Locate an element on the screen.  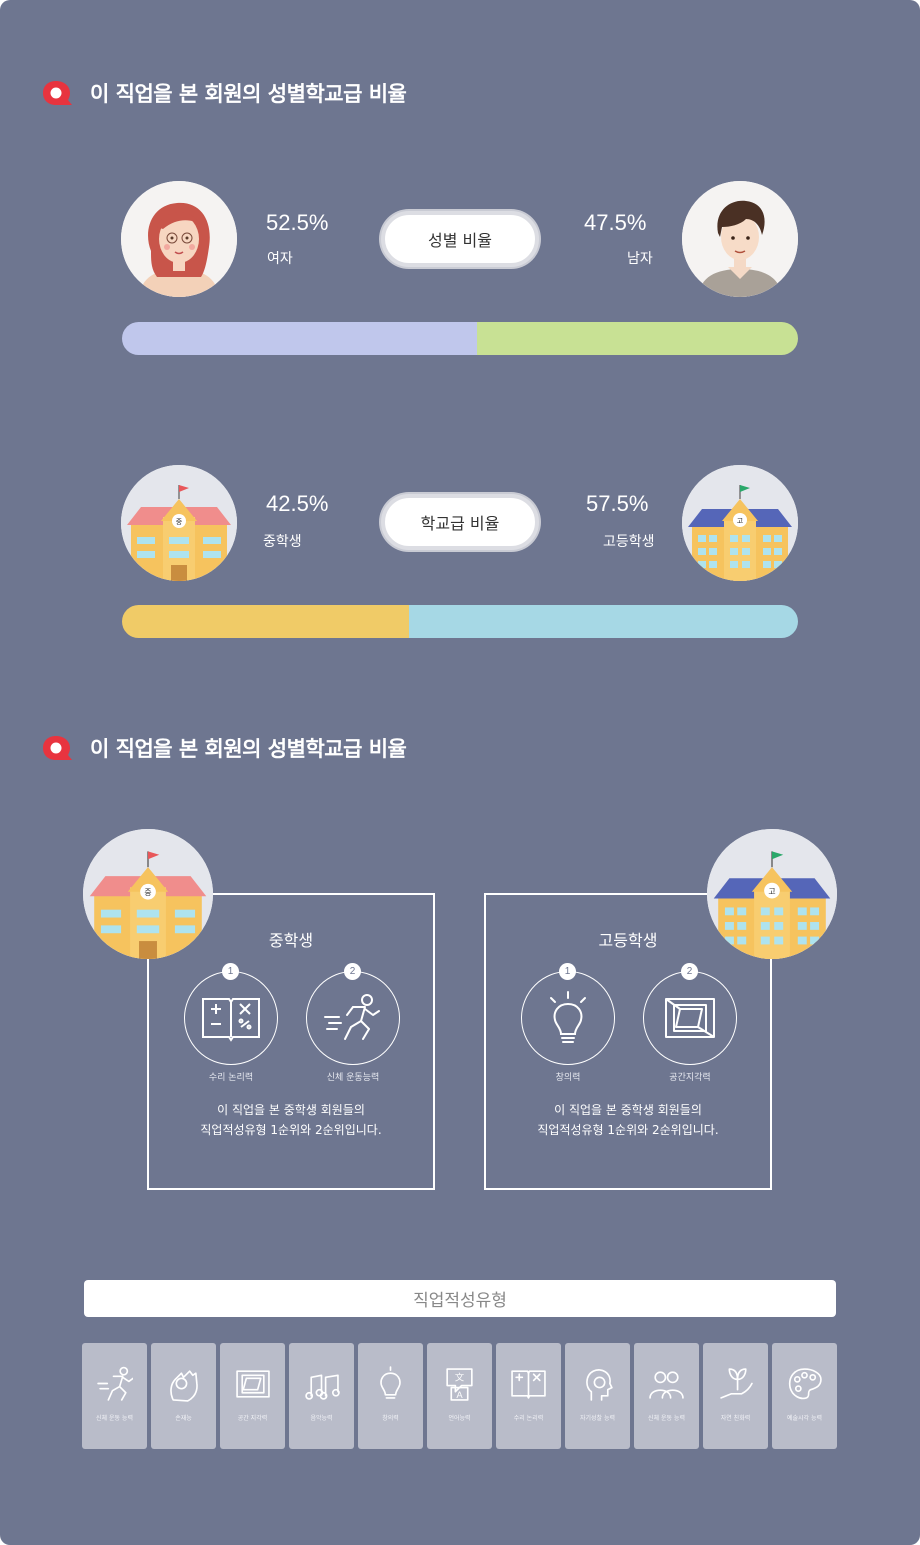
section-title-1: 이 직업을 본 회원의 성별학교급 비율 is located at coordinates (224, 93).